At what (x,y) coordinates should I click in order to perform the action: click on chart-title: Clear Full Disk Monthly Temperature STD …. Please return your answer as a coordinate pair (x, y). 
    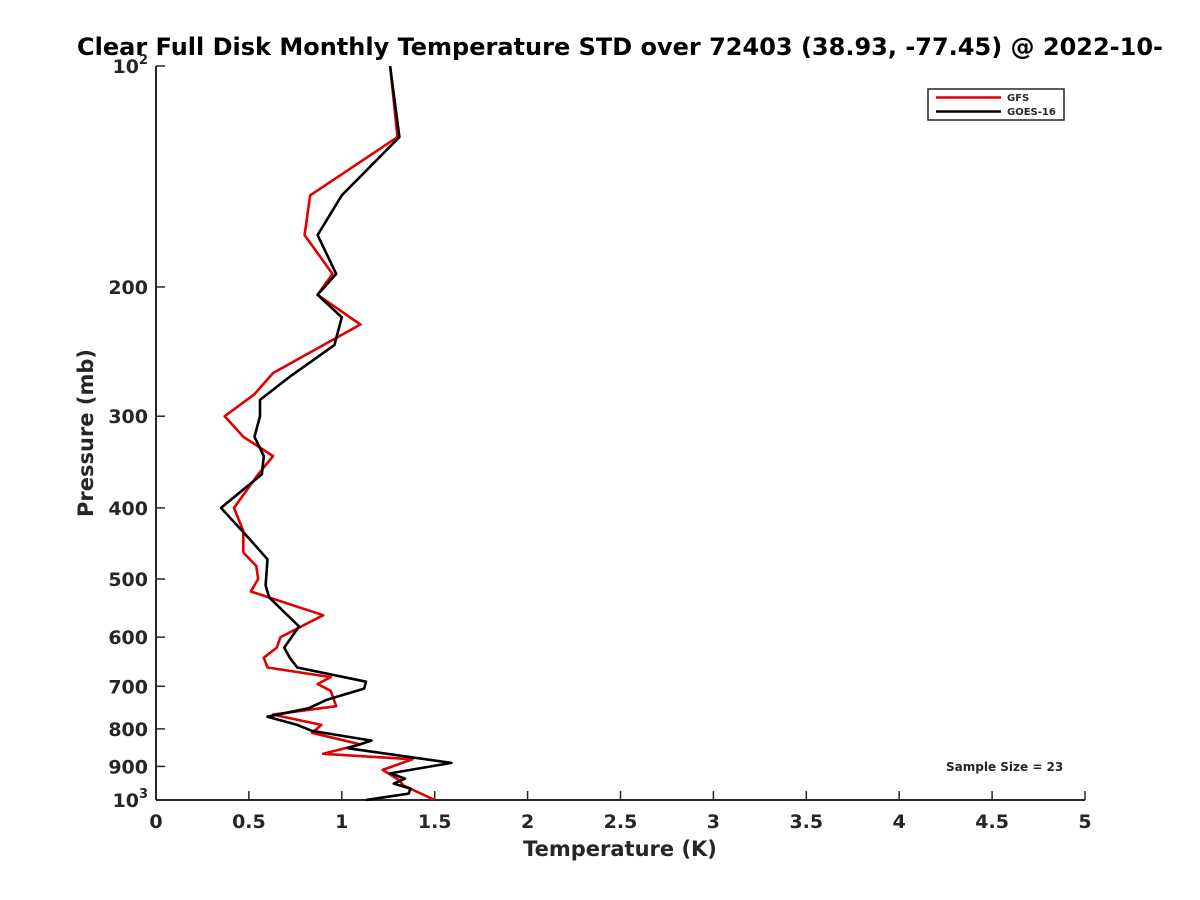
    Looking at the image, I should click on (620, 47).